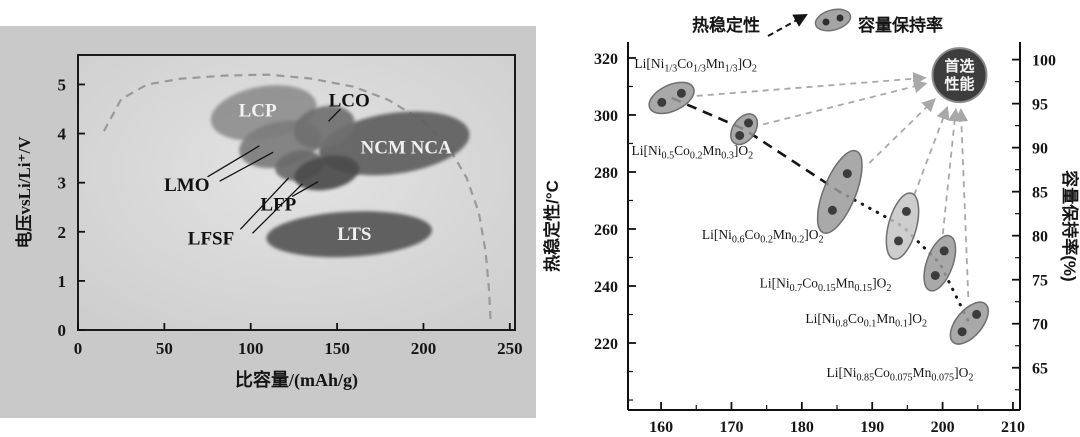 This screenshot has height=437, width=1080. I want to click on x-tick-label: 250, so click(510, 348).